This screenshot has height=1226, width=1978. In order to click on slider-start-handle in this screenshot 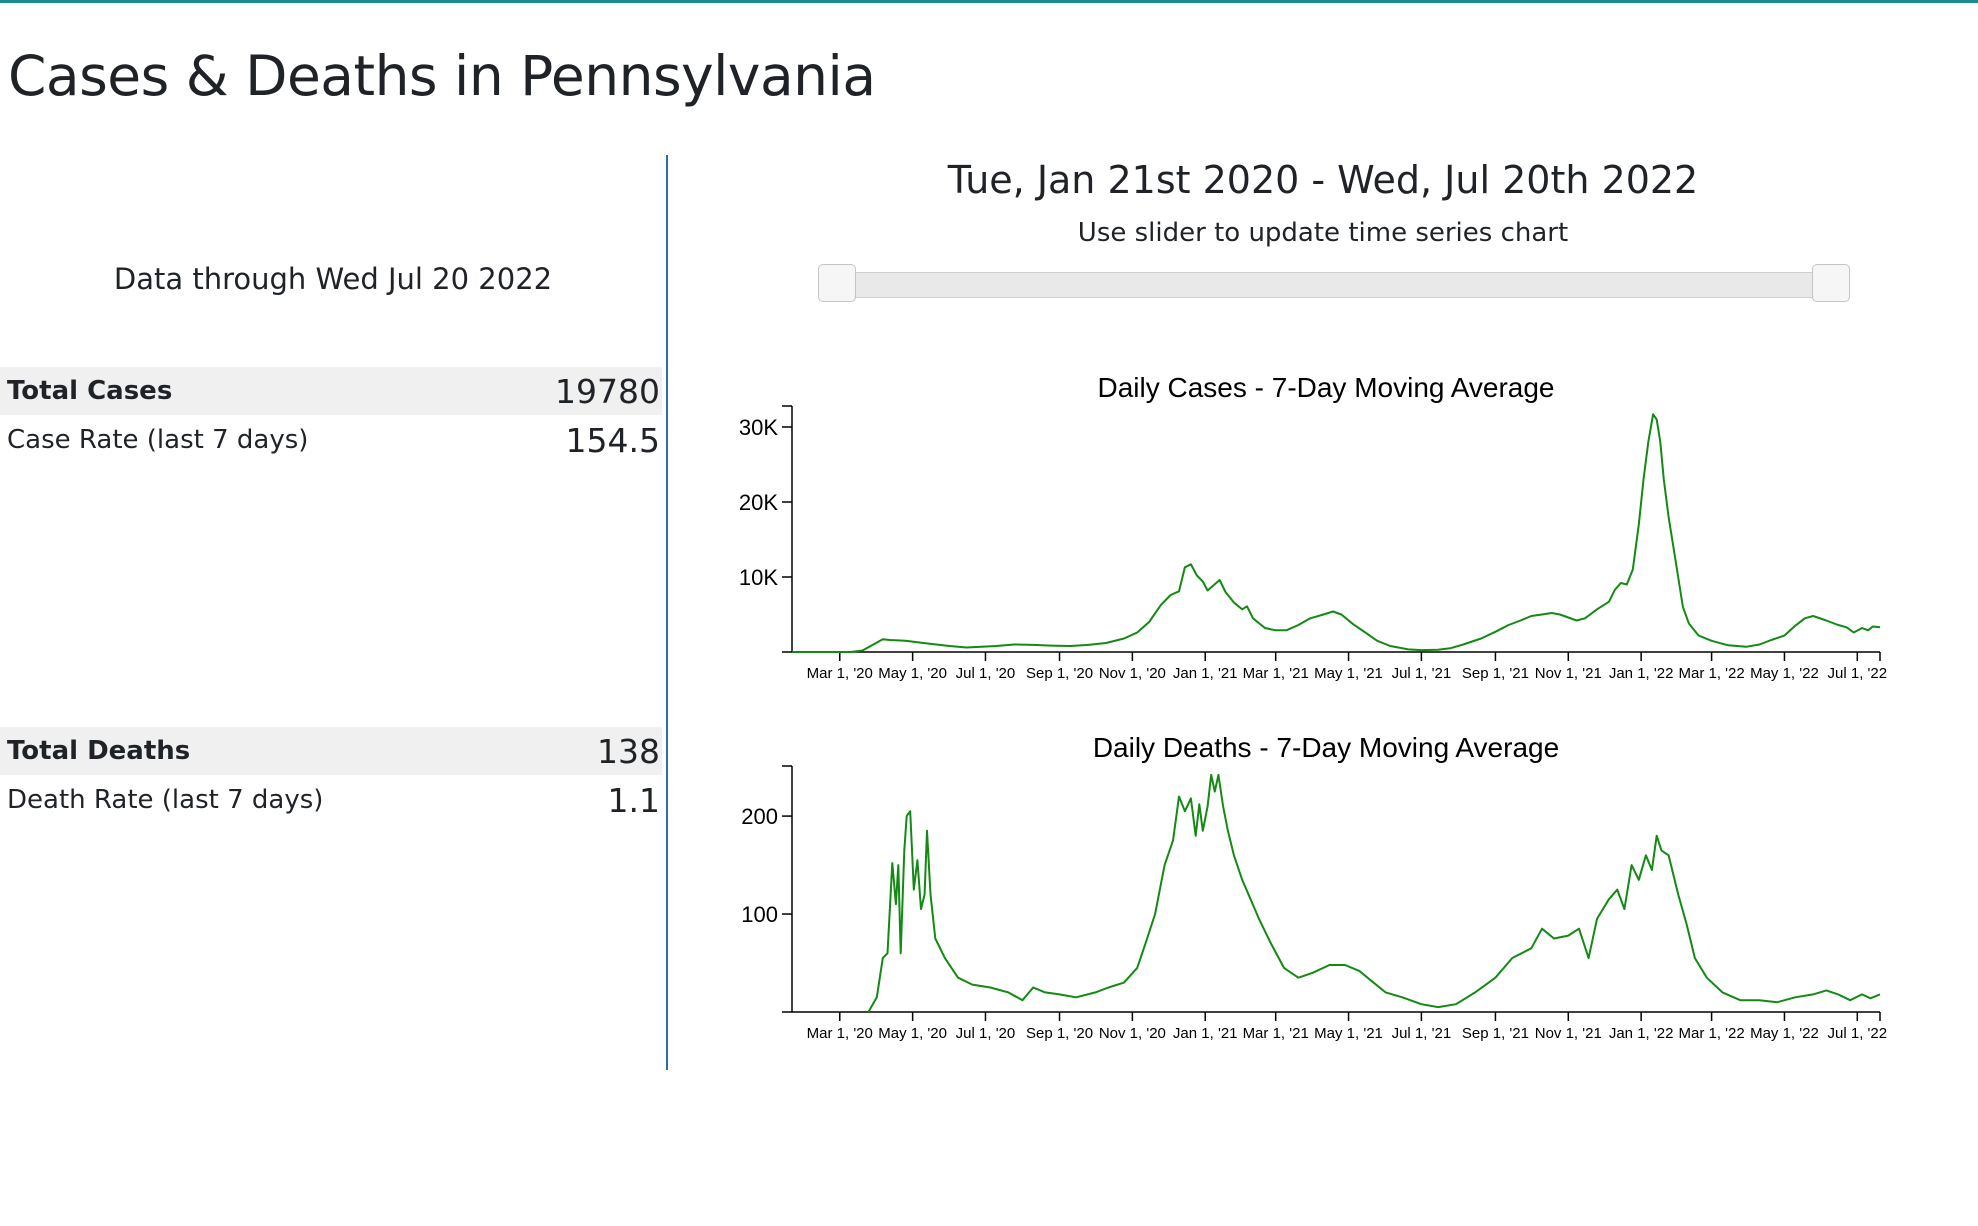, I will do `click(837, 283)`.